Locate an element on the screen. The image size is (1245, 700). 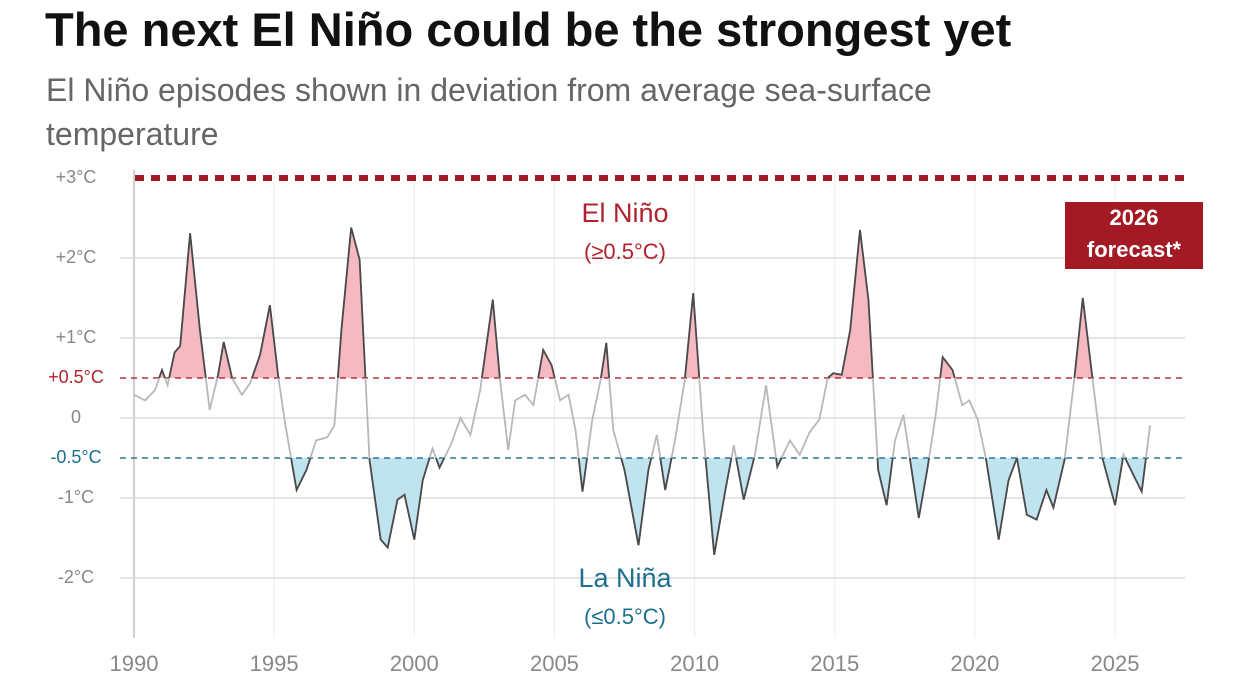
data-line-extreme is located at coordinates (718, 506).